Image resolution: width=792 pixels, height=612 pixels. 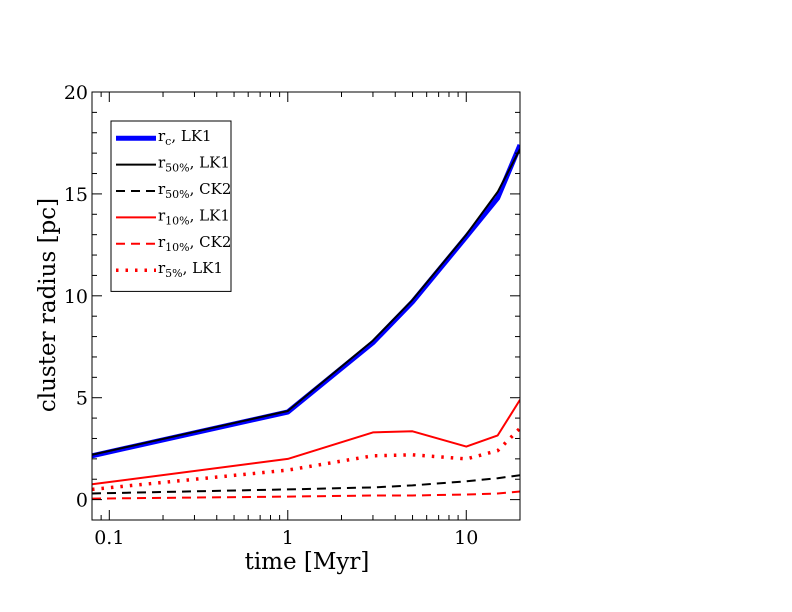 What do you see at coordinates (82, 399) in the screenshot?
I see `y-tick-label: 5` at bounding box center [82, 399].